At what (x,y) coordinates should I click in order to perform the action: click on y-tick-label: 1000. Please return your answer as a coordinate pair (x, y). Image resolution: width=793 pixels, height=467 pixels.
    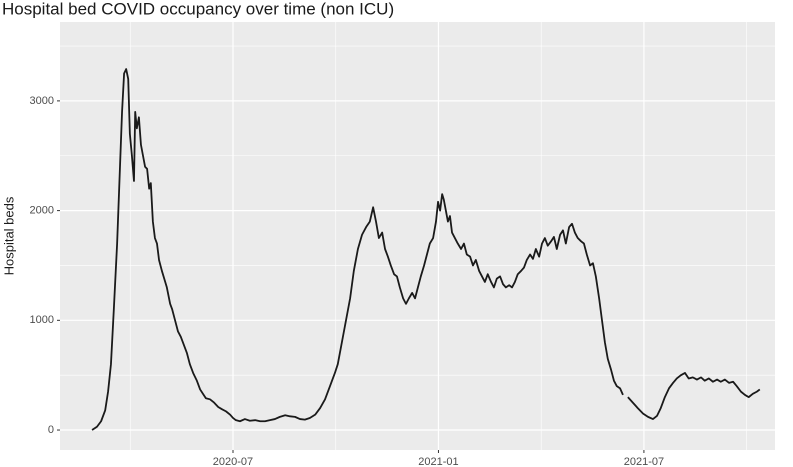
    Looking at the image, I should click on (42, 320).